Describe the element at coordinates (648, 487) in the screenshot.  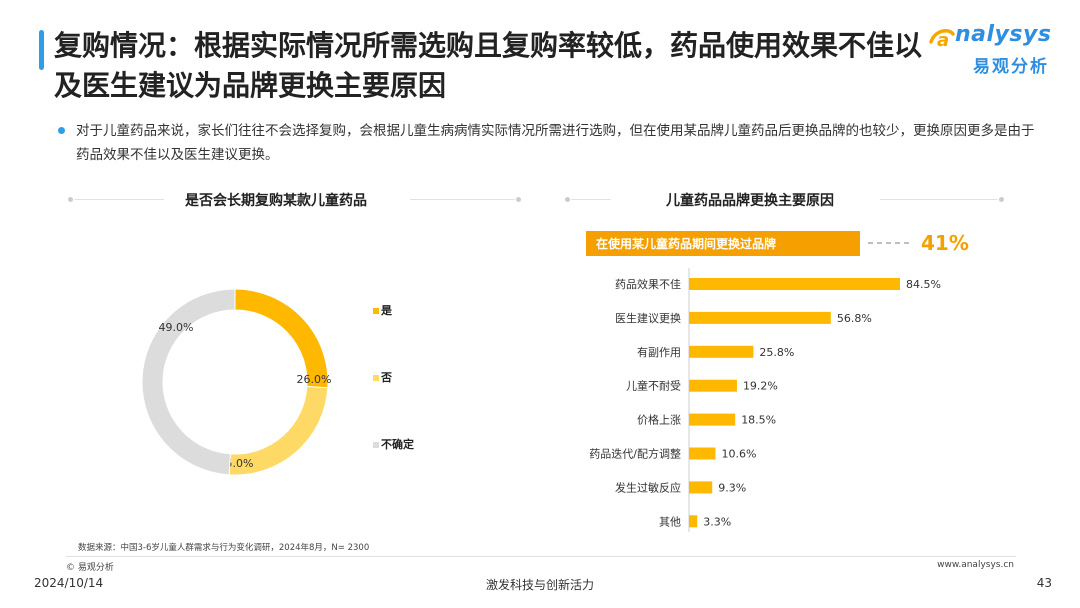
I see `bar-category-label: 发生过敏反应` at that location.